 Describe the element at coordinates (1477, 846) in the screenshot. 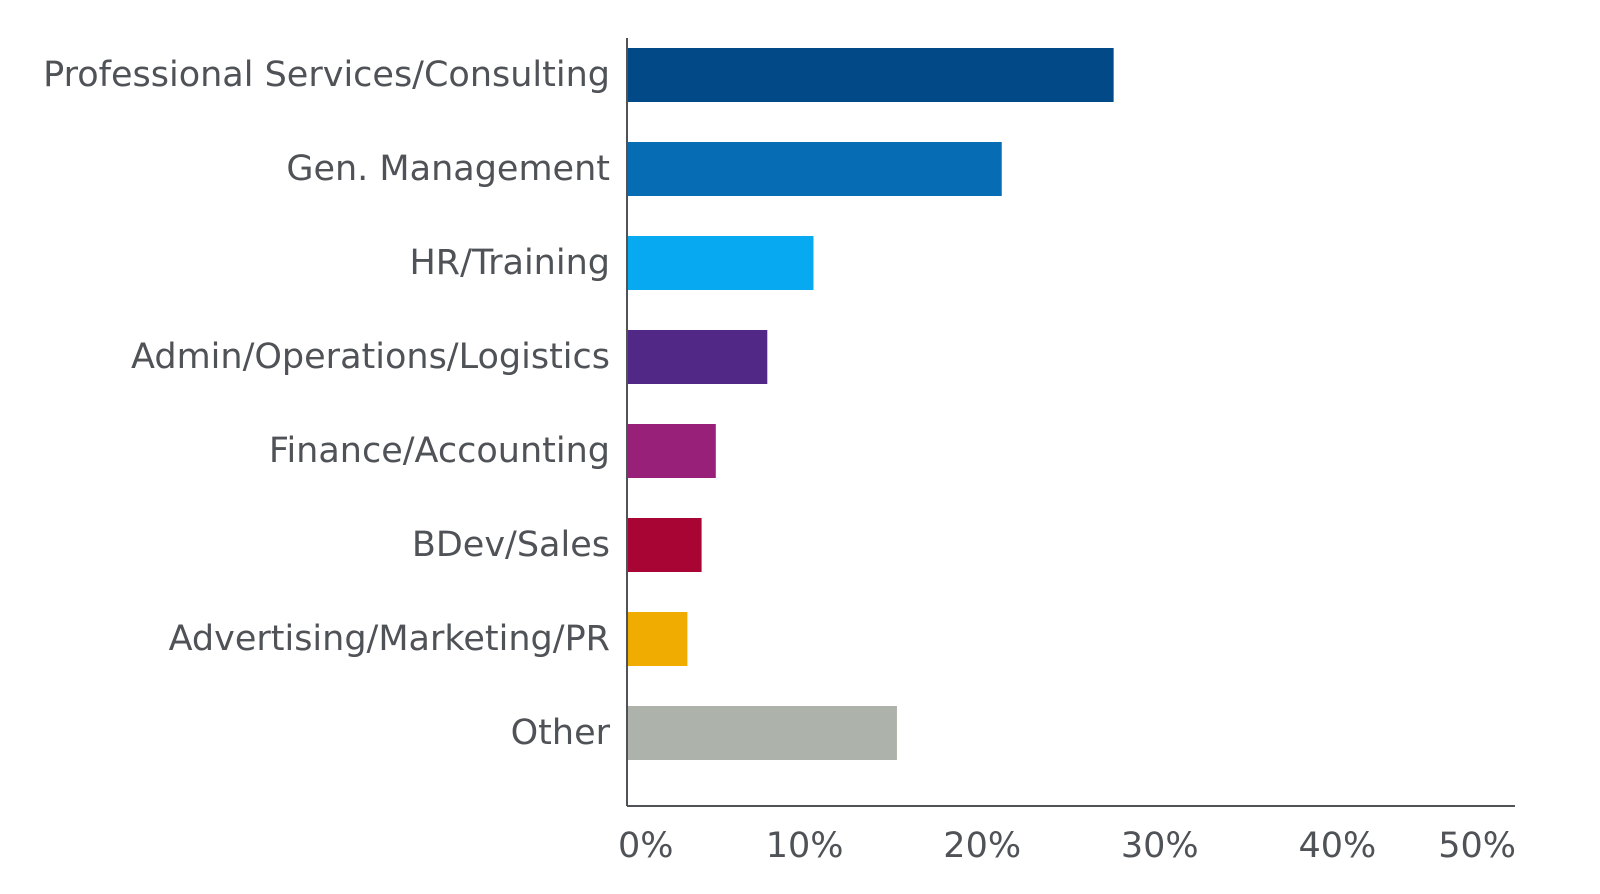

I see `x-tick-label-5: 50%` at that location.